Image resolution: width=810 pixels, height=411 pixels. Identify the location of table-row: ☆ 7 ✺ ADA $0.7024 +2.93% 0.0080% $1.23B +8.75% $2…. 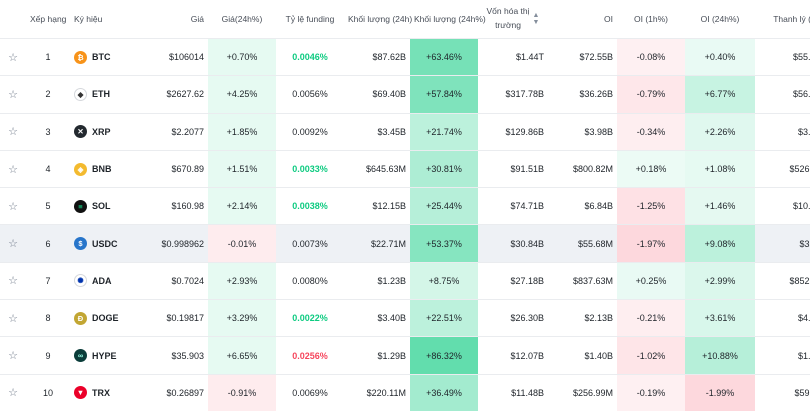
(405, 280).